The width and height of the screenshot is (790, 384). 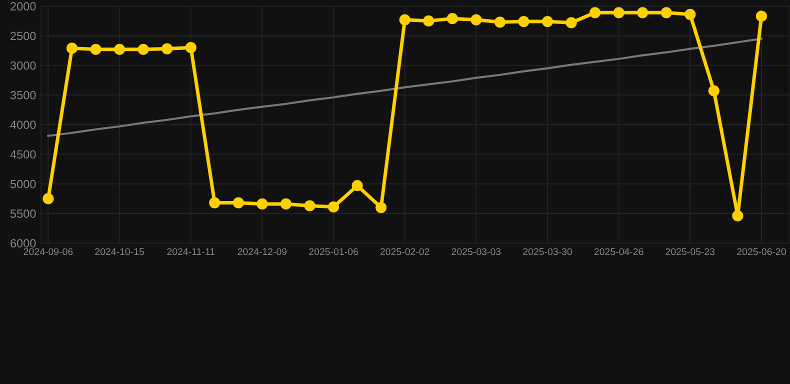 I want to click on x-tick-label: 2025-05-23, so click(x=690, y=252).